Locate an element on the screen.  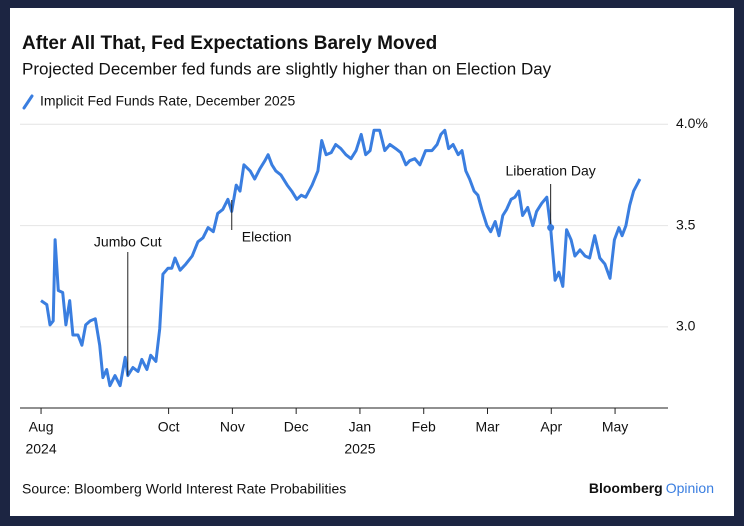
brand: Bloomberg Opinion is located at coordinates (651, 488).